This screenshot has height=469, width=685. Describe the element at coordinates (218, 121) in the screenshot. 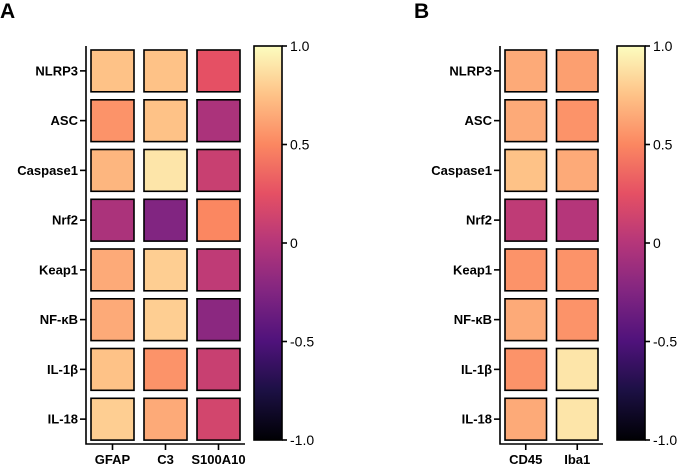

I see `cell-a-asc-s100a10` at that location.